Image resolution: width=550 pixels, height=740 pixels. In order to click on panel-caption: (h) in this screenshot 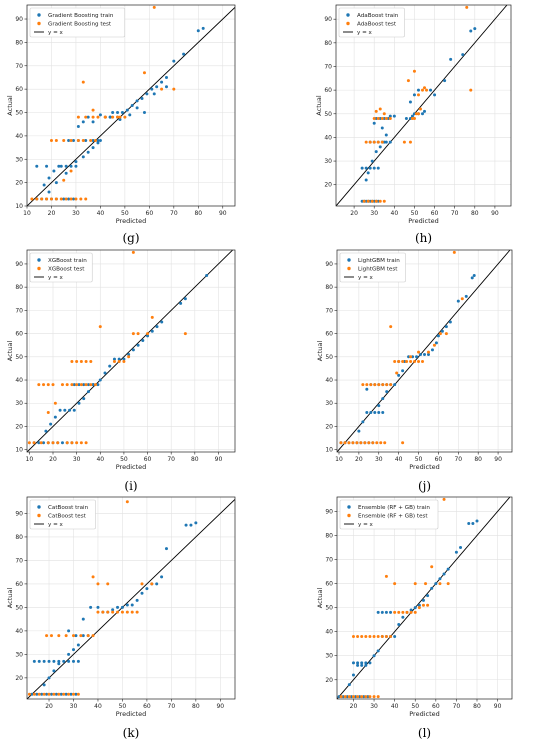, I will do `click(423, 238)`.